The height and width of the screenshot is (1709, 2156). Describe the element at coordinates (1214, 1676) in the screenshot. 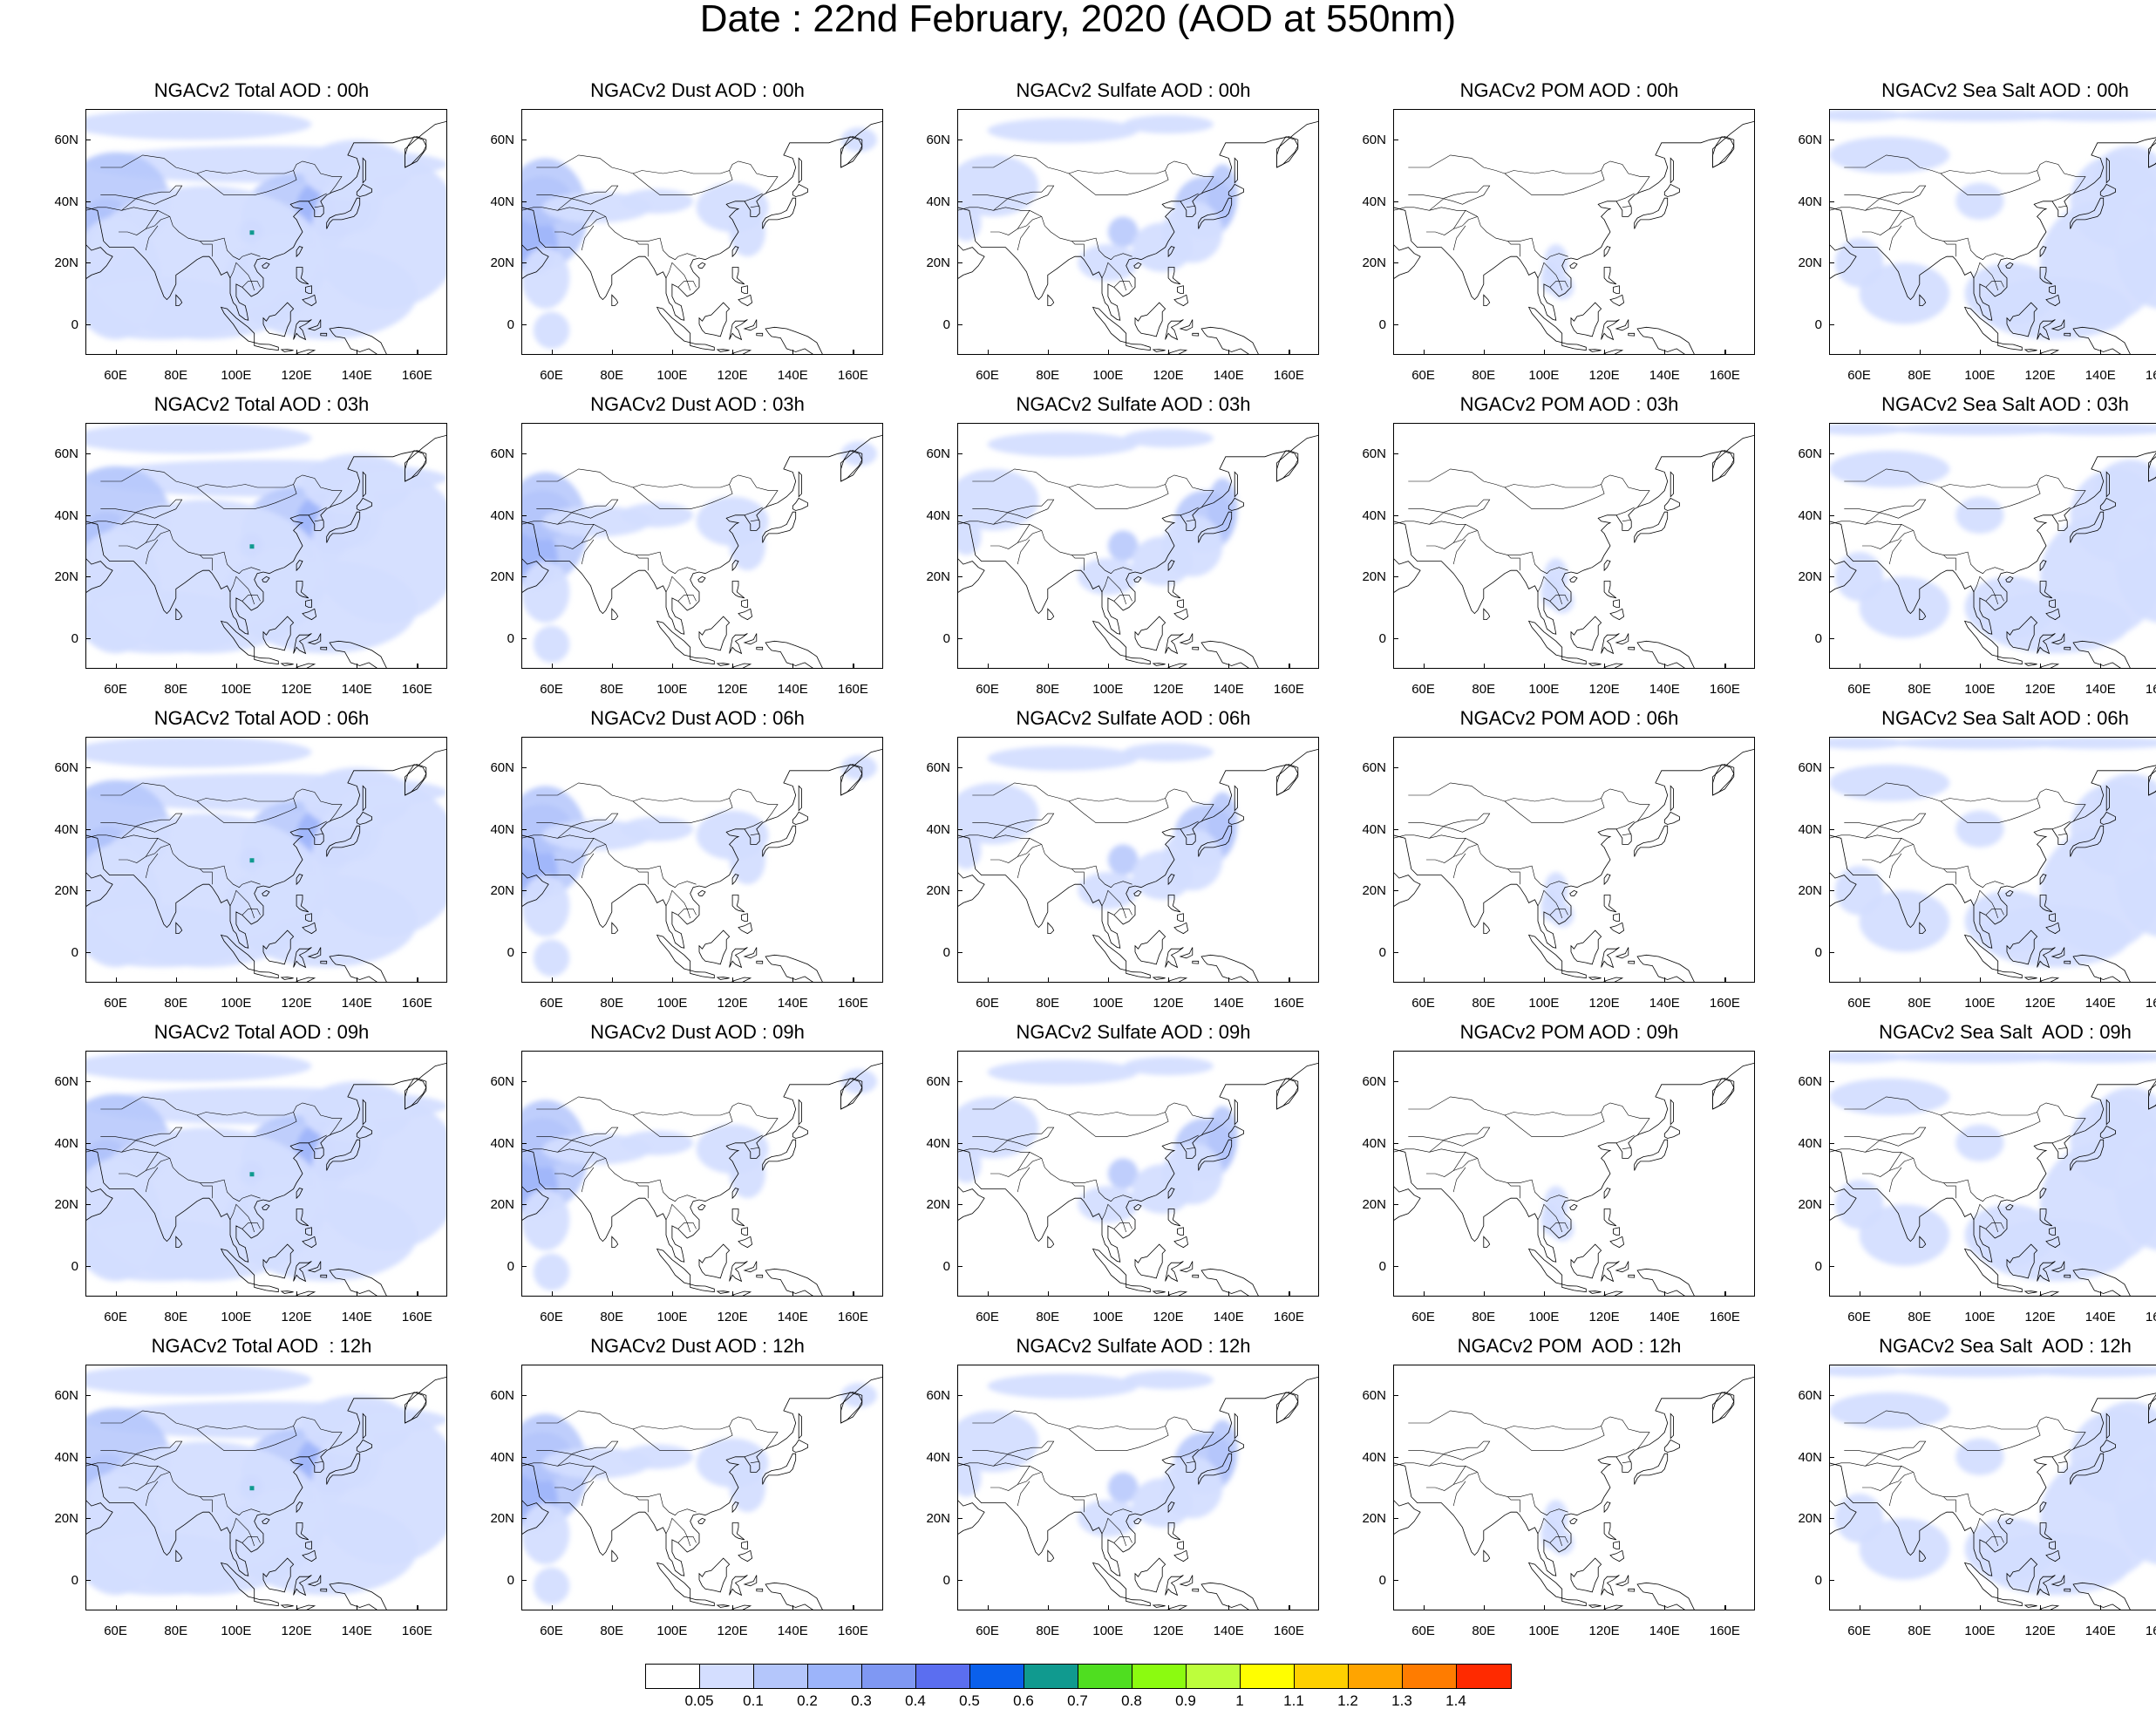

I see `colorbar-swatch` at that location.